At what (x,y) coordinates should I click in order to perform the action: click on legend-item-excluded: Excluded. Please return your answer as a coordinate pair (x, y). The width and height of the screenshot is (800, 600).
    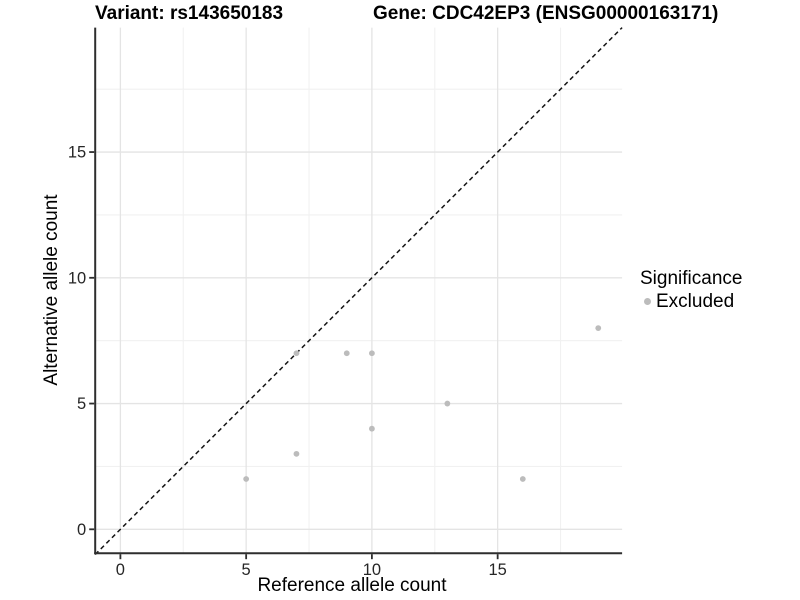
    Looking at the image, I should click on (691, 301).